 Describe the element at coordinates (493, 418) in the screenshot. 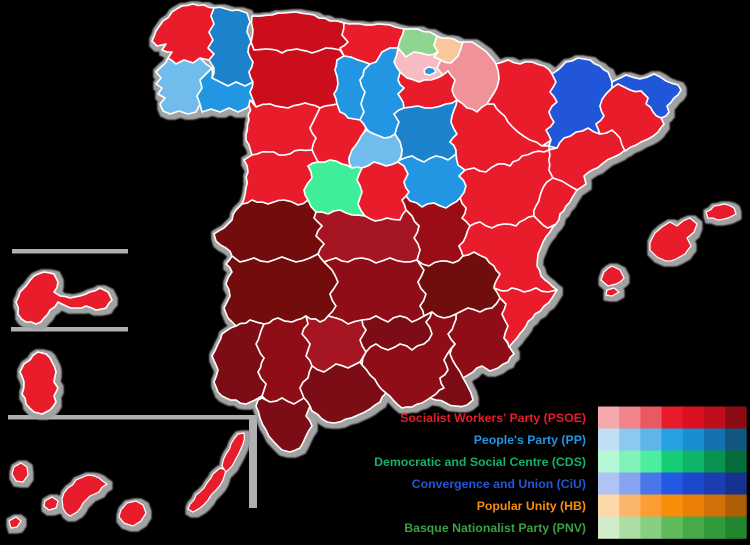

I see `svg-text:Socialist Workers' Party (PSOE: Socialist Workers' Party (PSOE)` at that location.